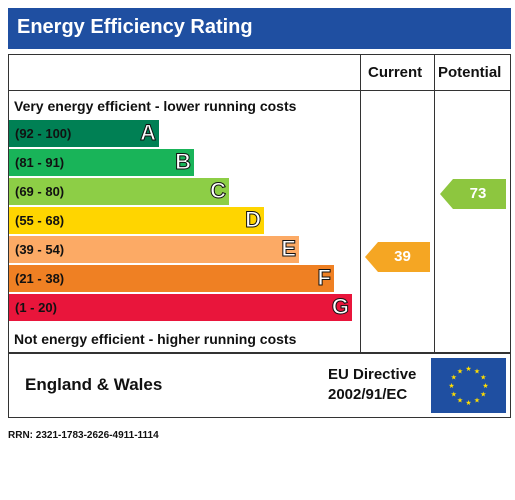 The image size is (515, 500). I want to click on band-letter: A, so click(148, 133).